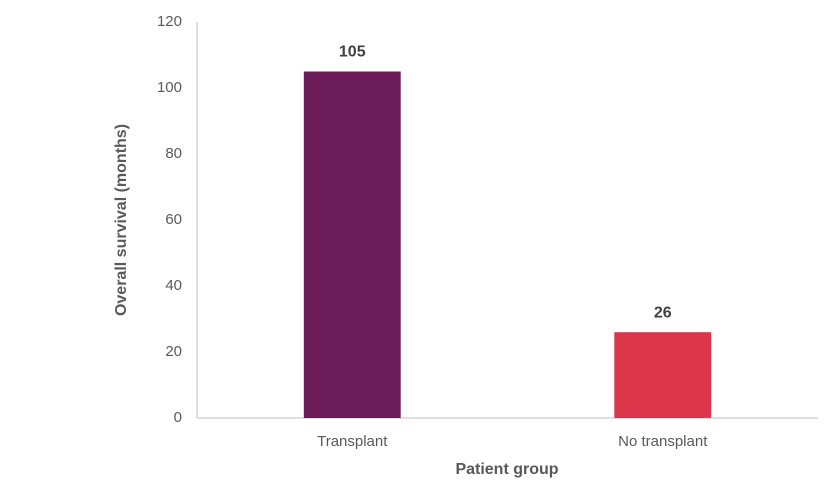  Describe the element at coordinates (173, 285) in the screenshot. I see `y-tick-label: 40` at that location.